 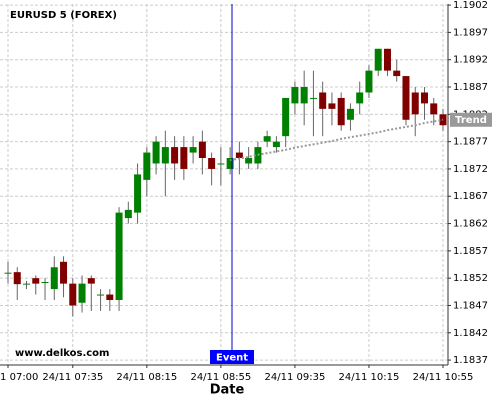 What do you see at coordinates (470, 360) in the screenshot?
I see `y-tick-label: 1.1837` at bounding box center [470, 360].